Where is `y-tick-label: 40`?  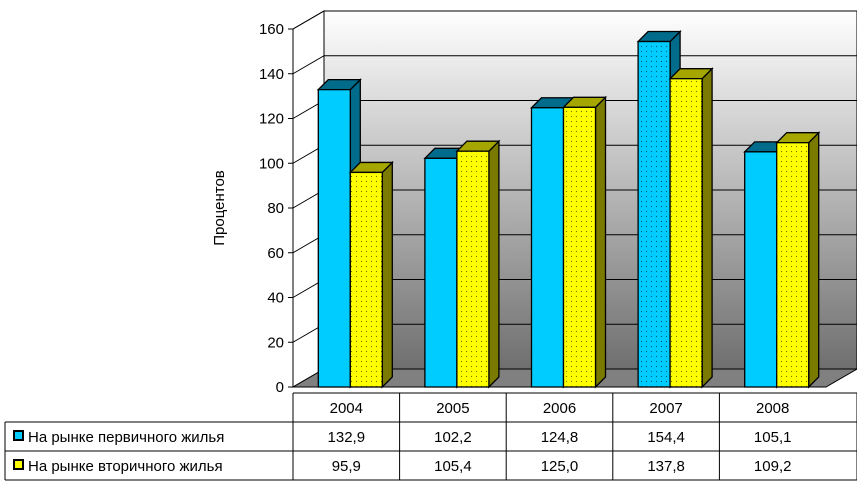
y-tick-label: 40 is located at coordinates (275, 298).